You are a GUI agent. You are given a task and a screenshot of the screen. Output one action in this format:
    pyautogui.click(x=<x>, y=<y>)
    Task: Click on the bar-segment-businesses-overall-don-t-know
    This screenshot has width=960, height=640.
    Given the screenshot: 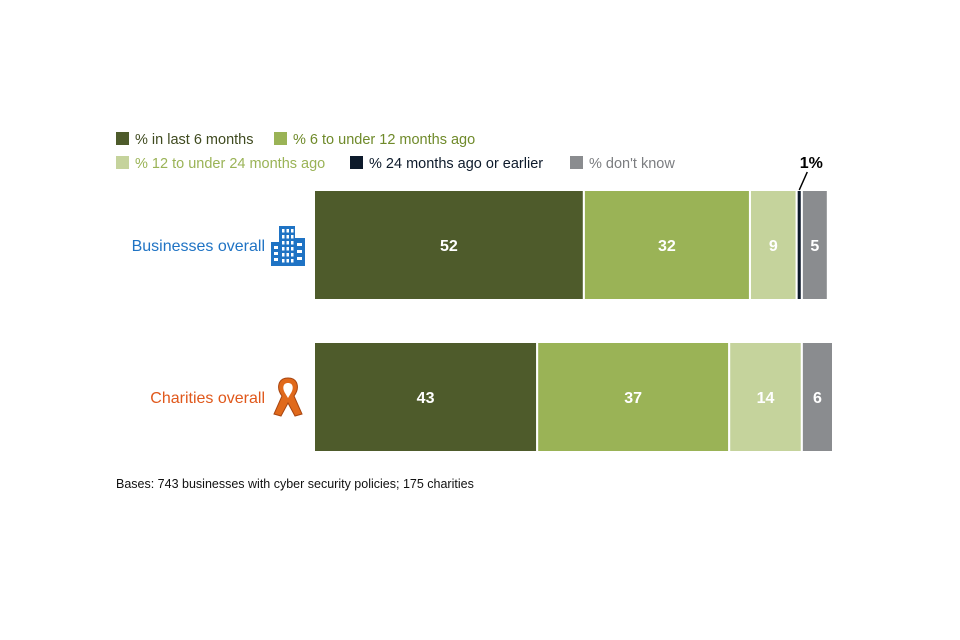 What is the action you would take?
    pyautogui.click(x=814, y=245)
    